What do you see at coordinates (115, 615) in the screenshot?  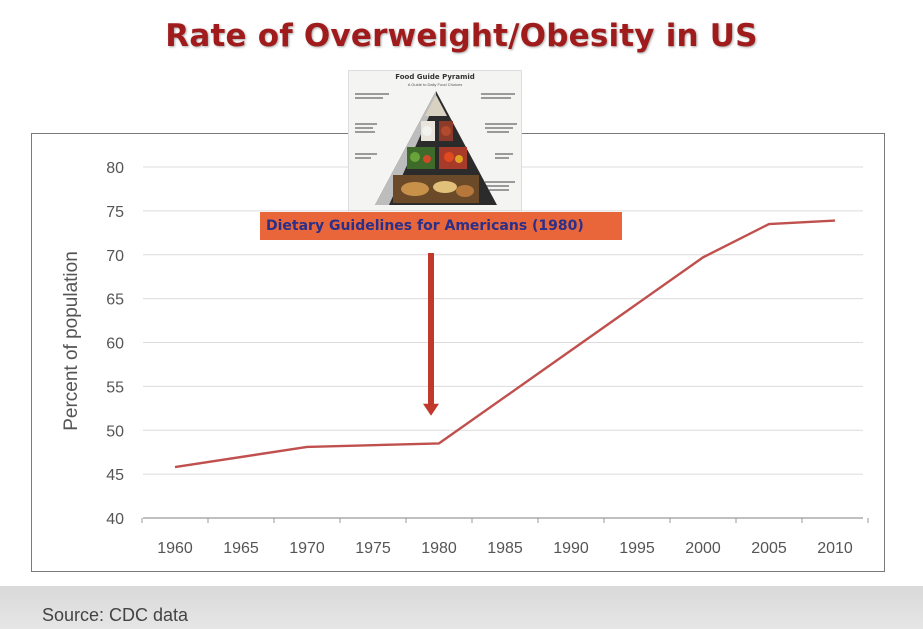 I see `source-note: Source: CDC data` at bounding box center [115, 615].